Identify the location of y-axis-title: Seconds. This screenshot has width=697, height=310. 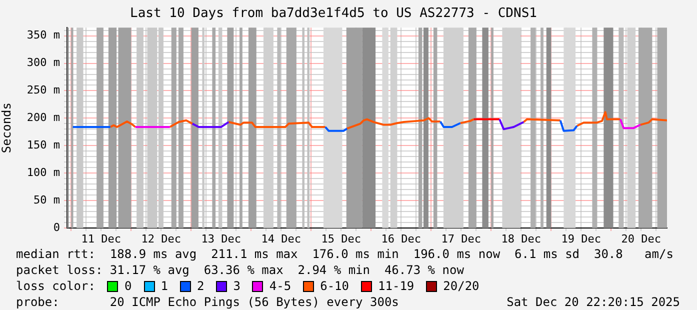
(7, 128).